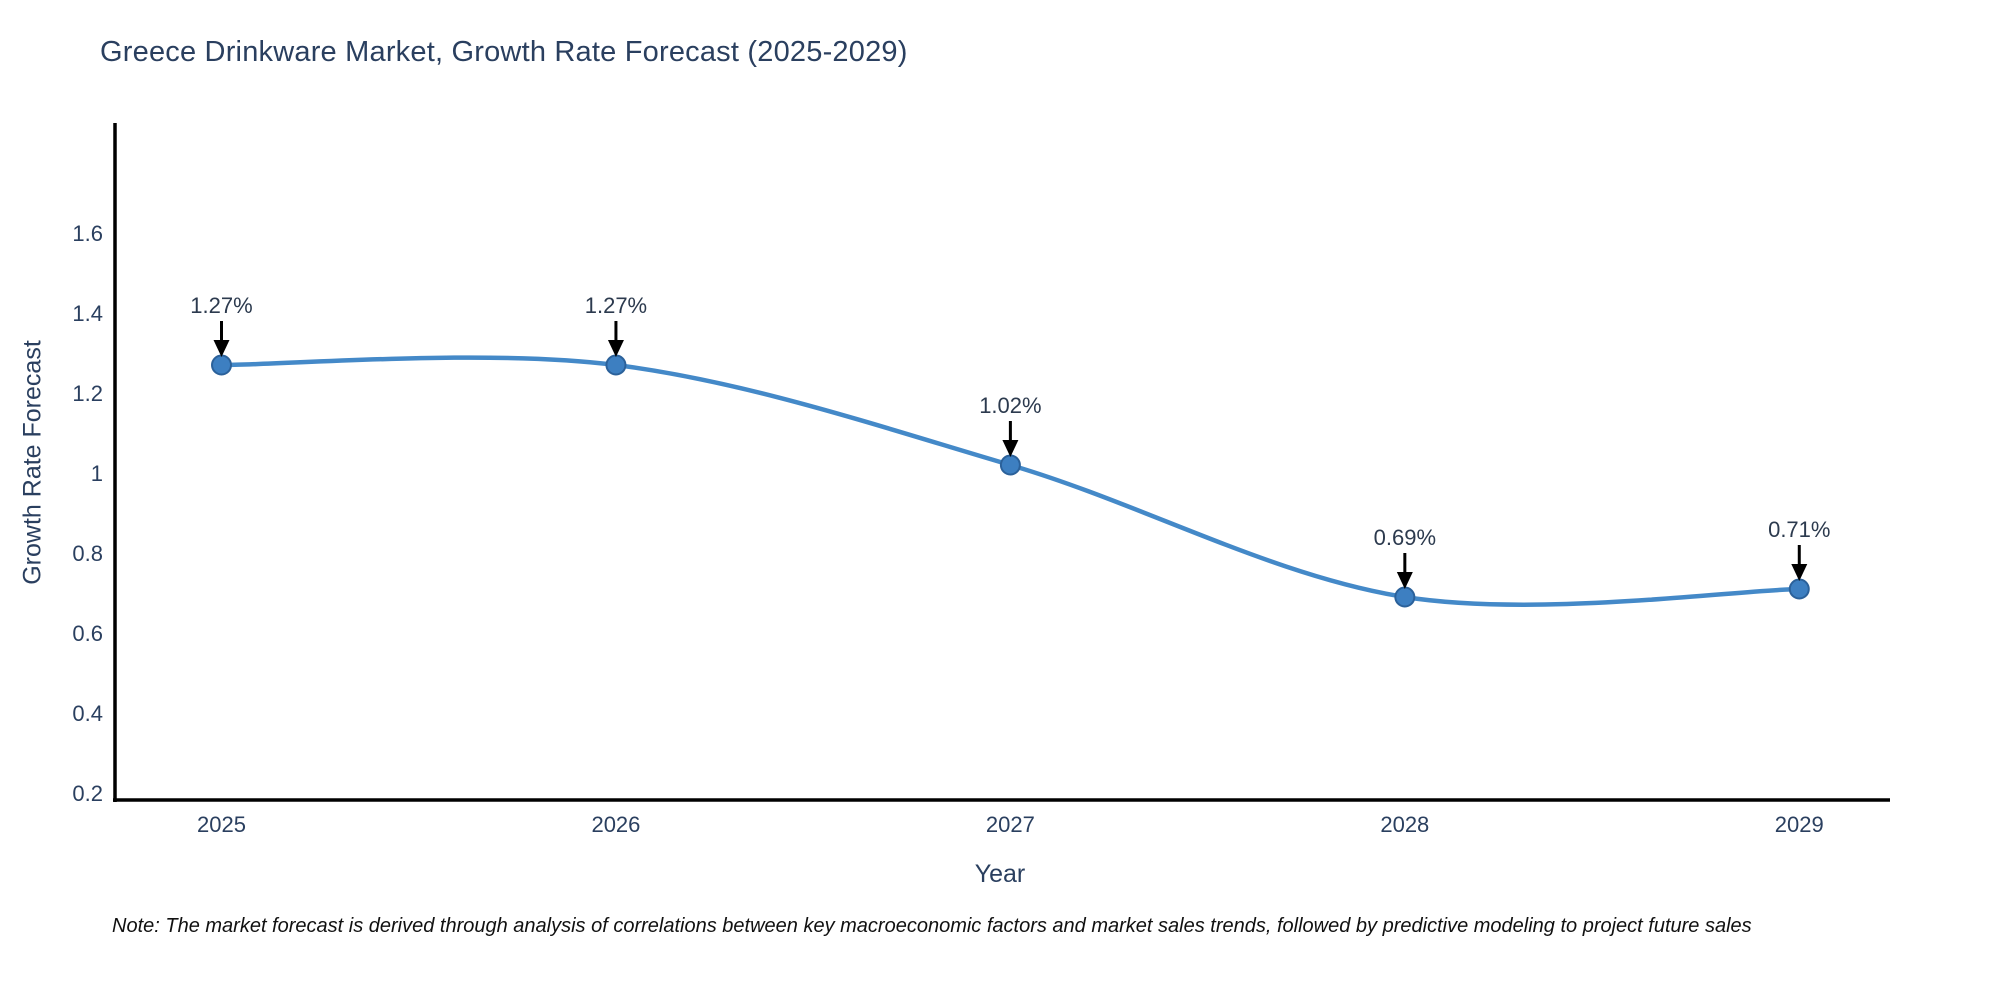 Image resolution: width=2000 pixels, height=1000 pixels. Describe the element at coordinates (87, 793) in the screenshot. I see `y-tick-label: 0.2` at that location.